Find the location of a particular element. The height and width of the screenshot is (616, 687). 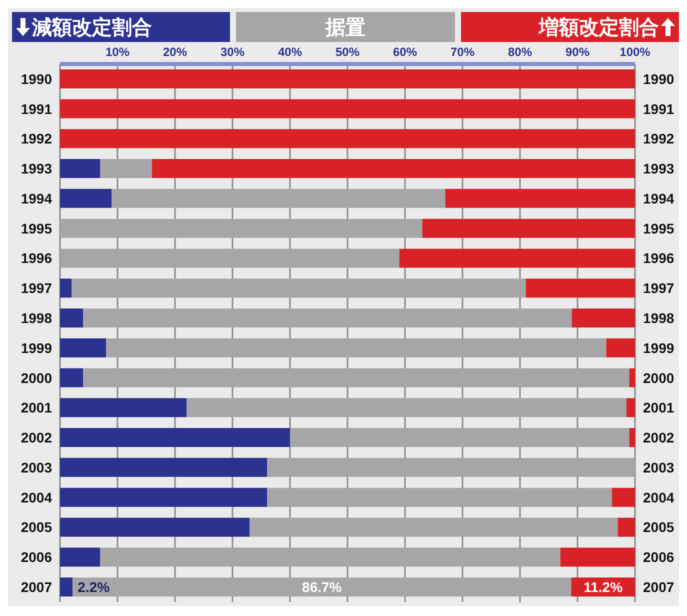

text: 減額改定割合 is located at coordinates (92, 28).